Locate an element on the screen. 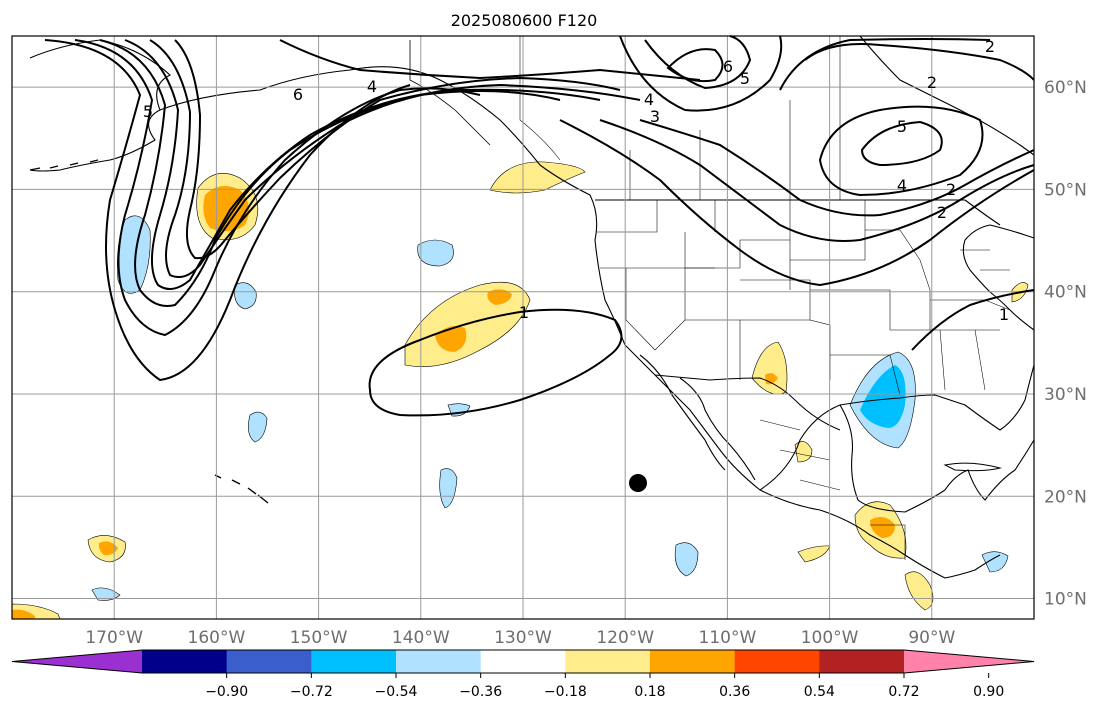  longitude-tick-label: 100°W is located at coordinates (830, 638).